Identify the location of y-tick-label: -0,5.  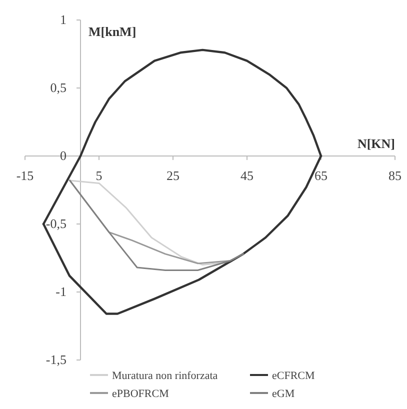
(56, 223).